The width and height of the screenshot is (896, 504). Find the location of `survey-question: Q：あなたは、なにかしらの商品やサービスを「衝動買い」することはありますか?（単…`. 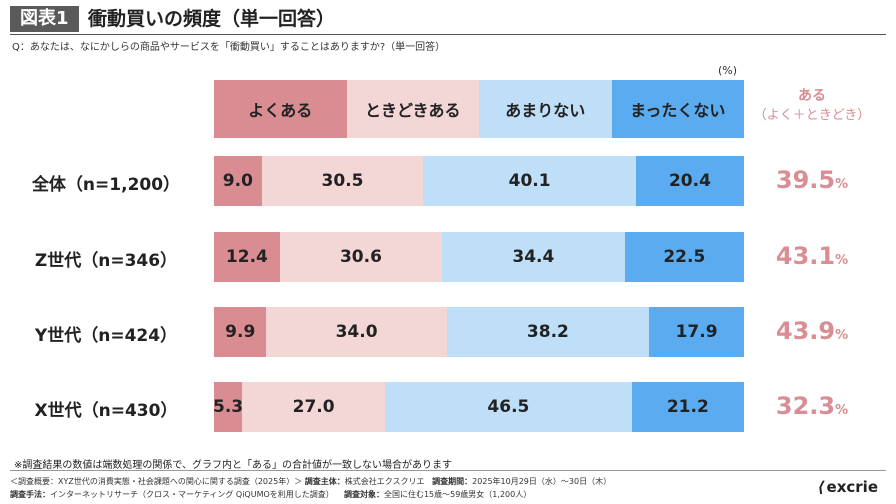

survey-question: Q：あなたは、なにかしらの商品やサービスを「衝動買い」することはありますか?（単… is located at coordinates (229, 47).